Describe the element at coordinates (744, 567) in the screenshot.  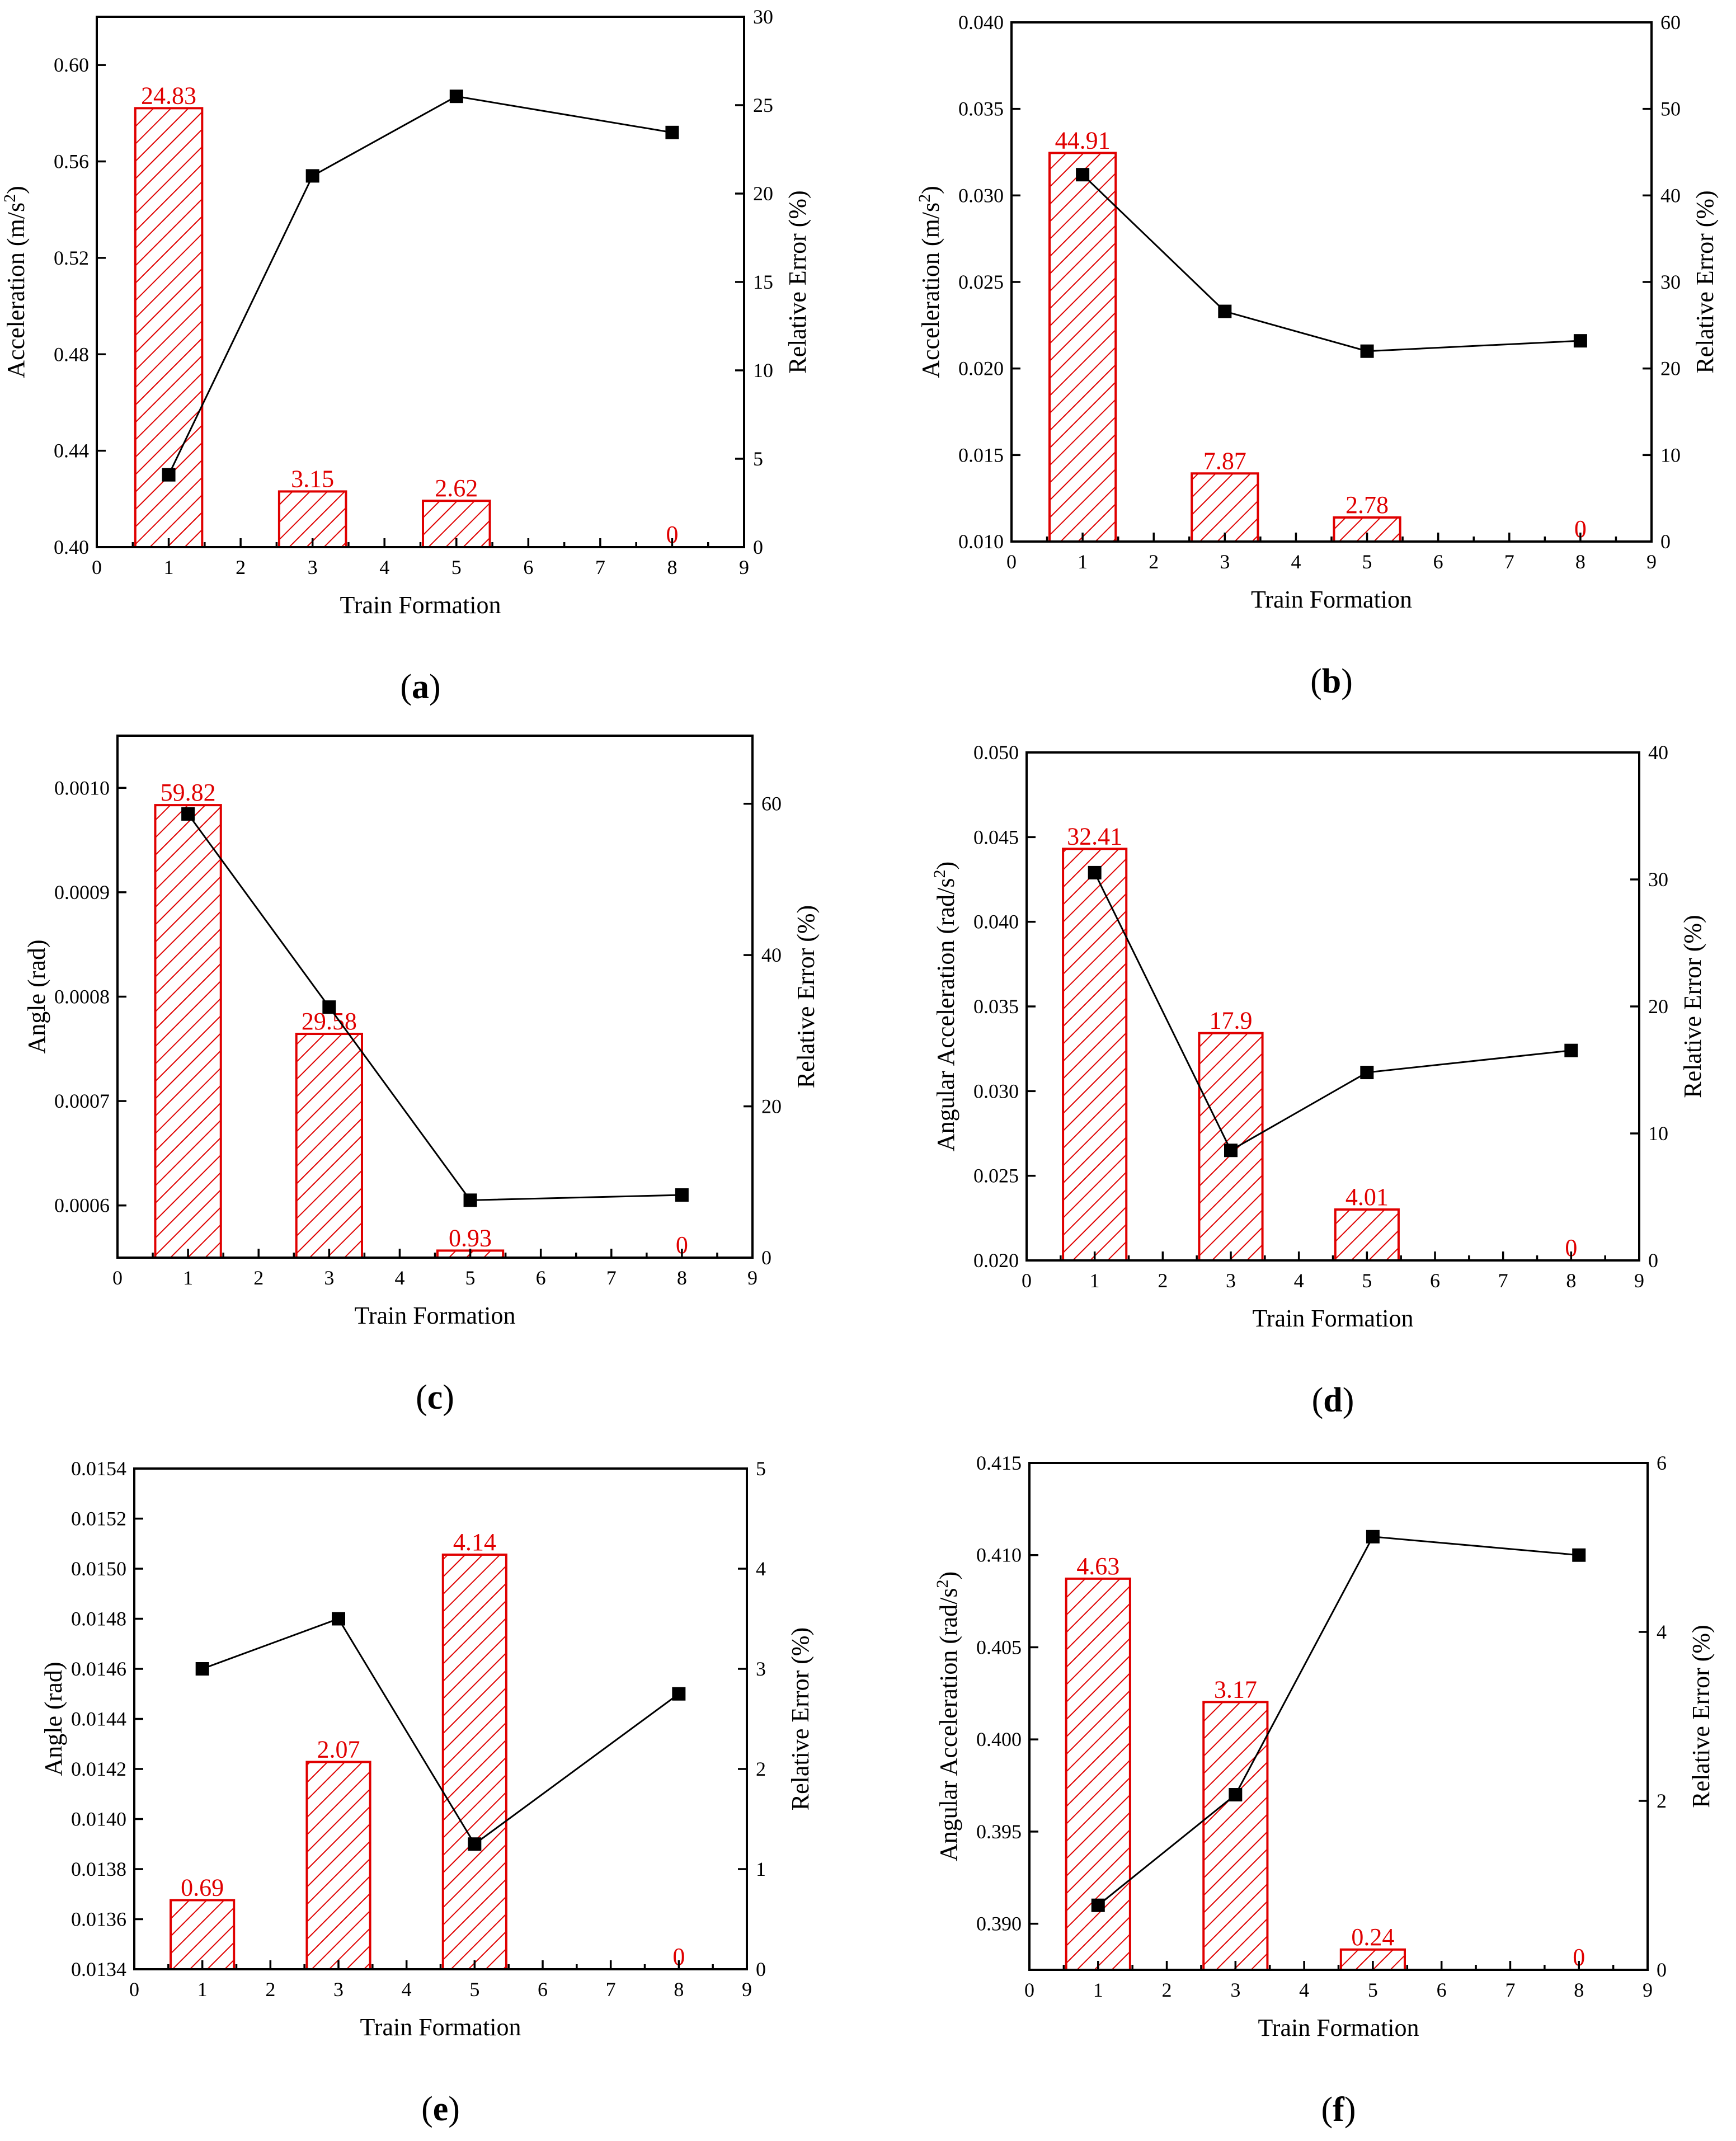
I see `x-tick-label-a: 9` at that location.